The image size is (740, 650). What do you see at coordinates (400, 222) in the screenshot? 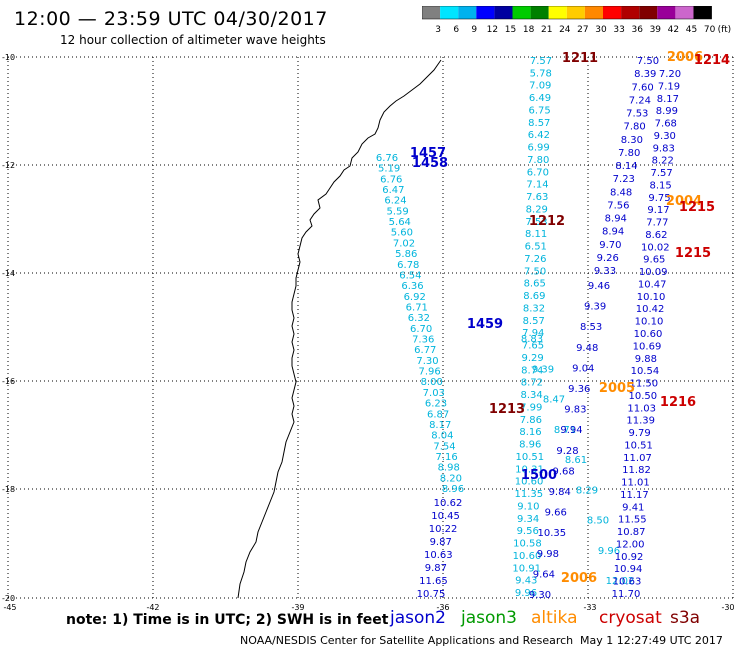
I see `swh-value: 5.64` at bounding box center [400, 222].